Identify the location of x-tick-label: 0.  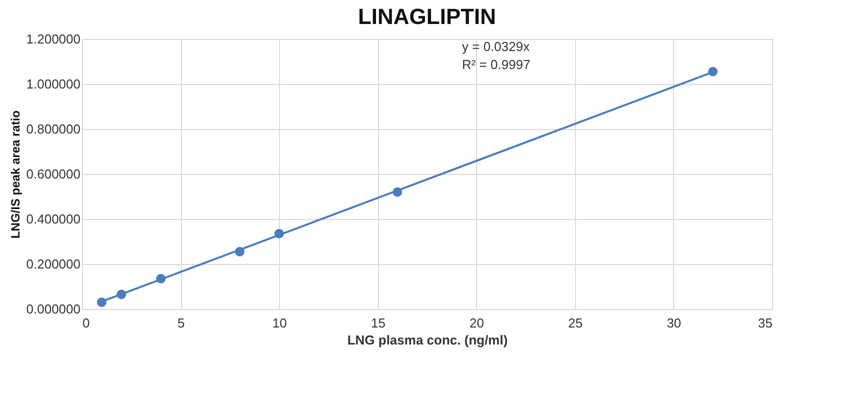
(86, 323).